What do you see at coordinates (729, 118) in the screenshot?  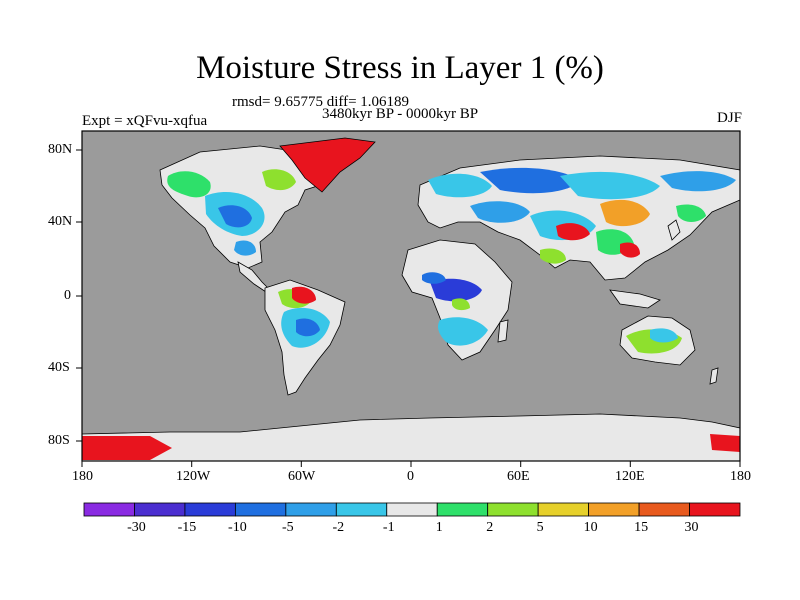 I see `season-label: DJF` at bounding box center [729, 118].